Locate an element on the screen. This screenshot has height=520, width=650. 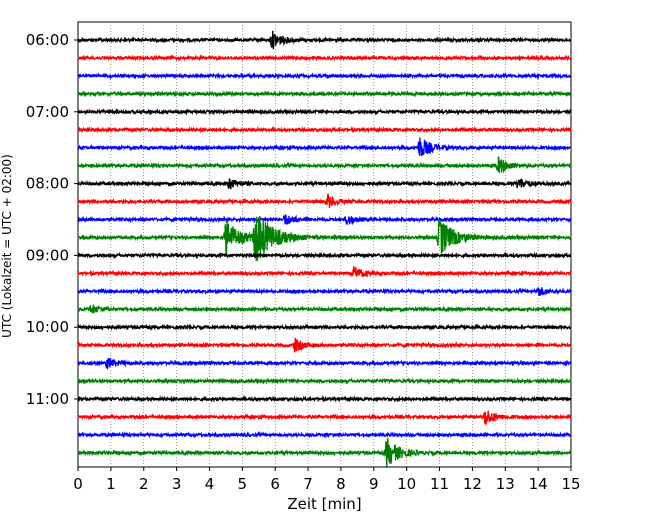
x-tick-label: 7 is located at coordinates (308, 484).